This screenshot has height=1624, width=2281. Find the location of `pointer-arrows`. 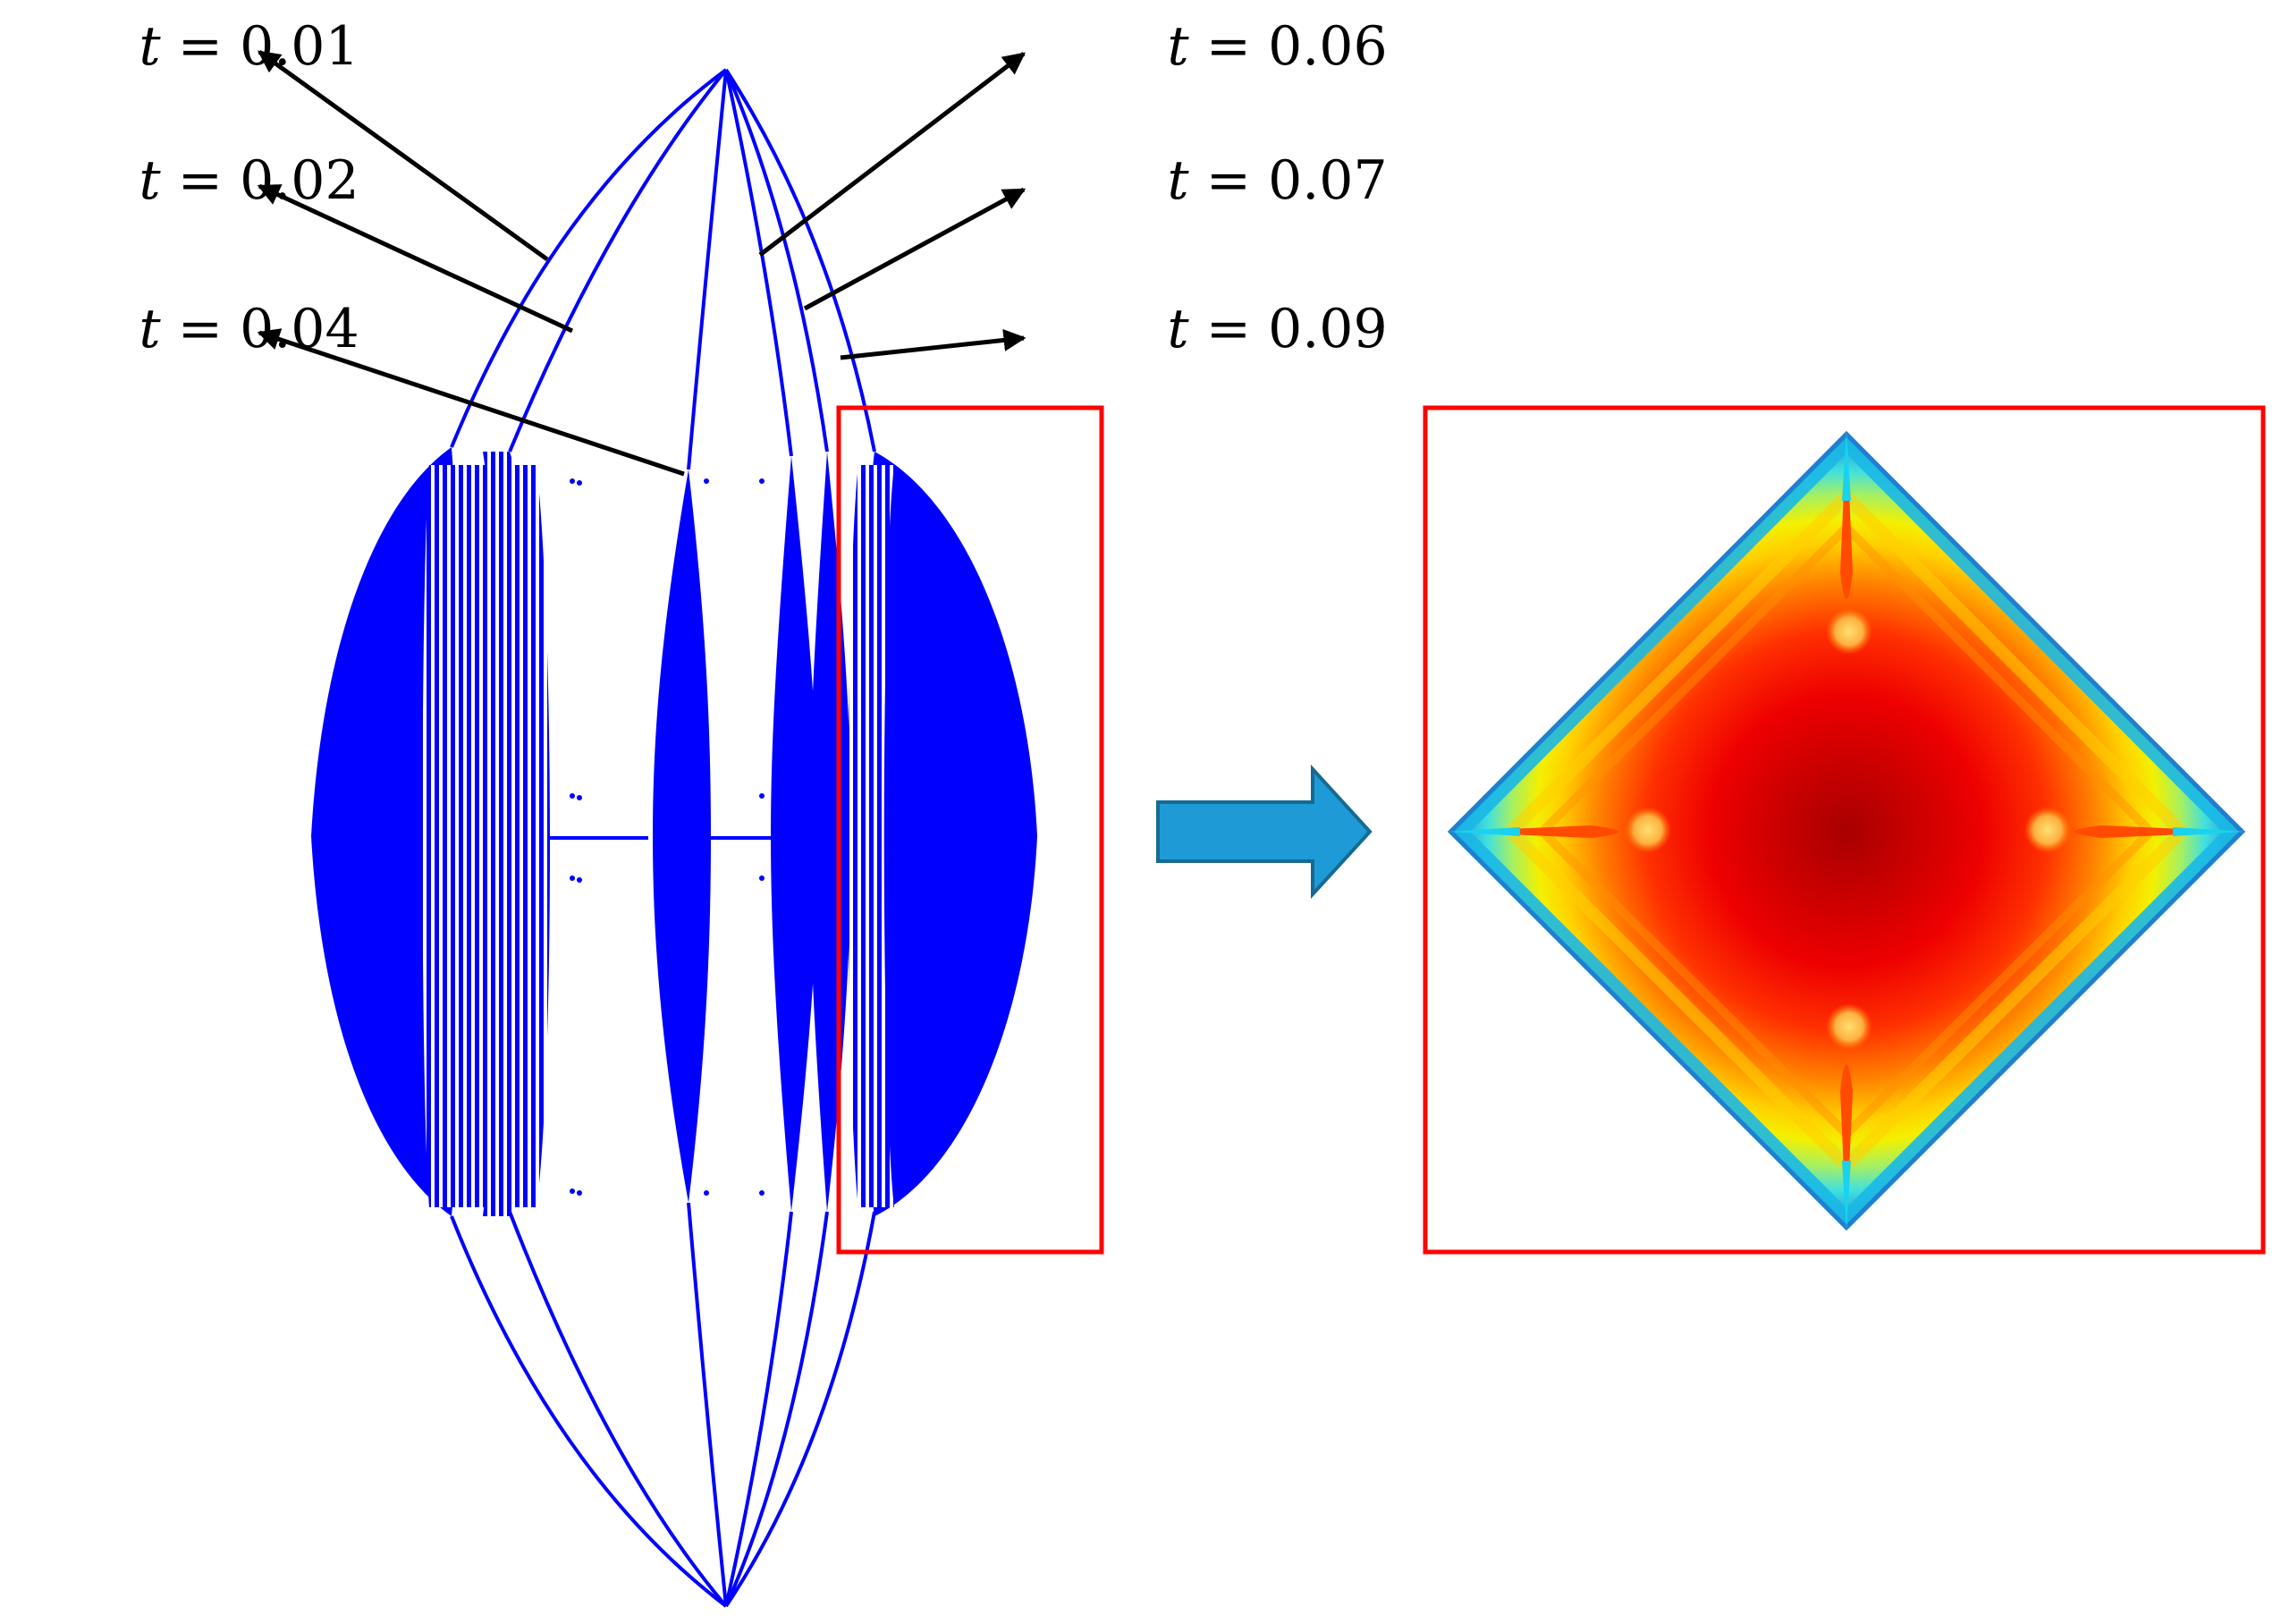

pointer-arrows is located at coordinates (641, 263).